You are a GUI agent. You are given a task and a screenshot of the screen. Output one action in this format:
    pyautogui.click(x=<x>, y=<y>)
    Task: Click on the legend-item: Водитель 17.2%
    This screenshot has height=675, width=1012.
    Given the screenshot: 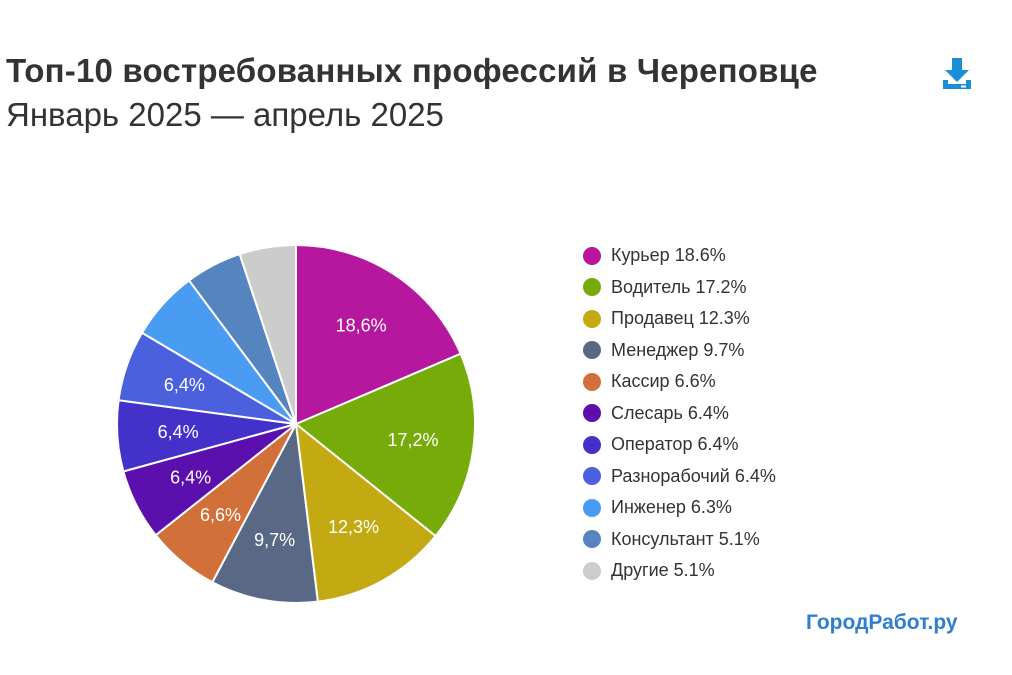 What is the action you would take?
    pyautogui.click(x=679, y=288)
    